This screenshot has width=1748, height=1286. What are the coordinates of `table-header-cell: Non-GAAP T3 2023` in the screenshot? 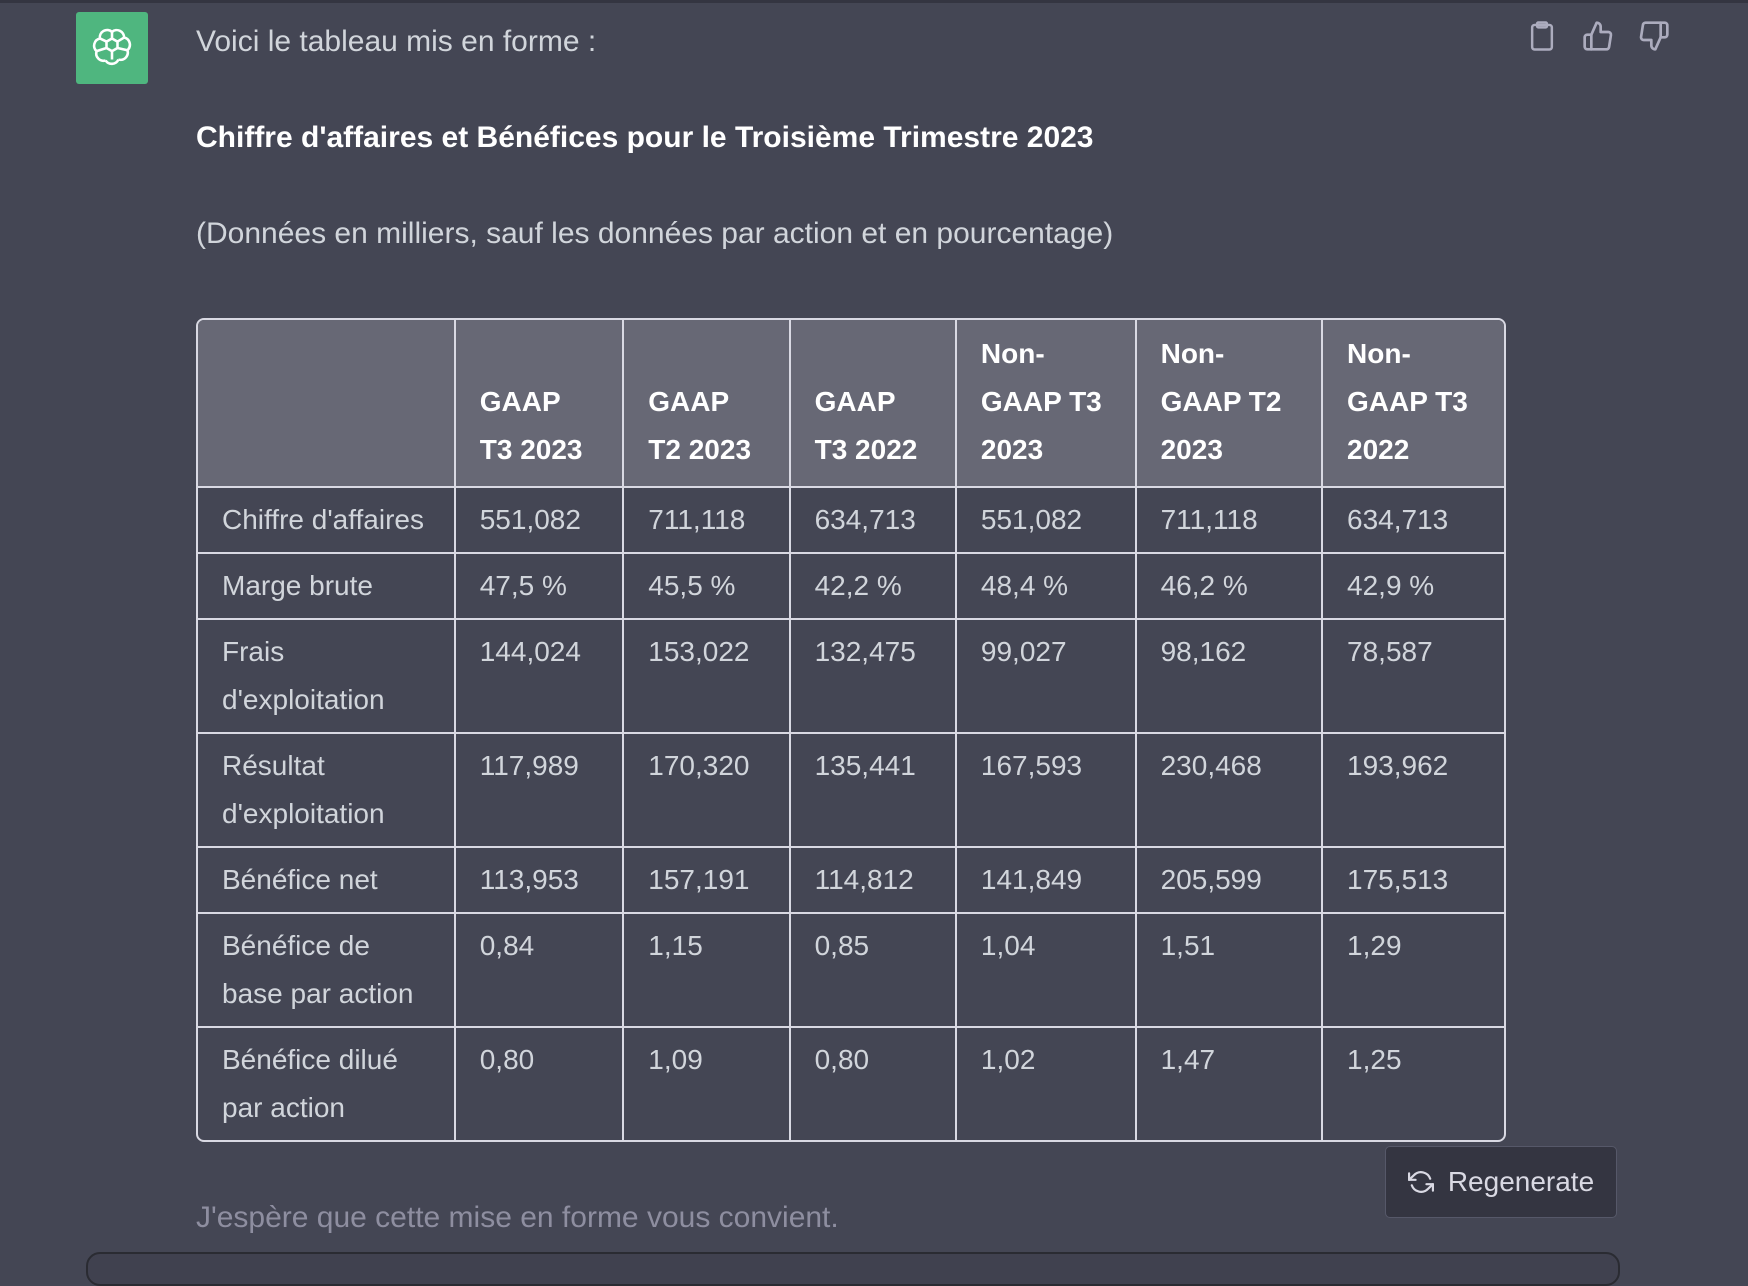 It's located at (1045, 404).